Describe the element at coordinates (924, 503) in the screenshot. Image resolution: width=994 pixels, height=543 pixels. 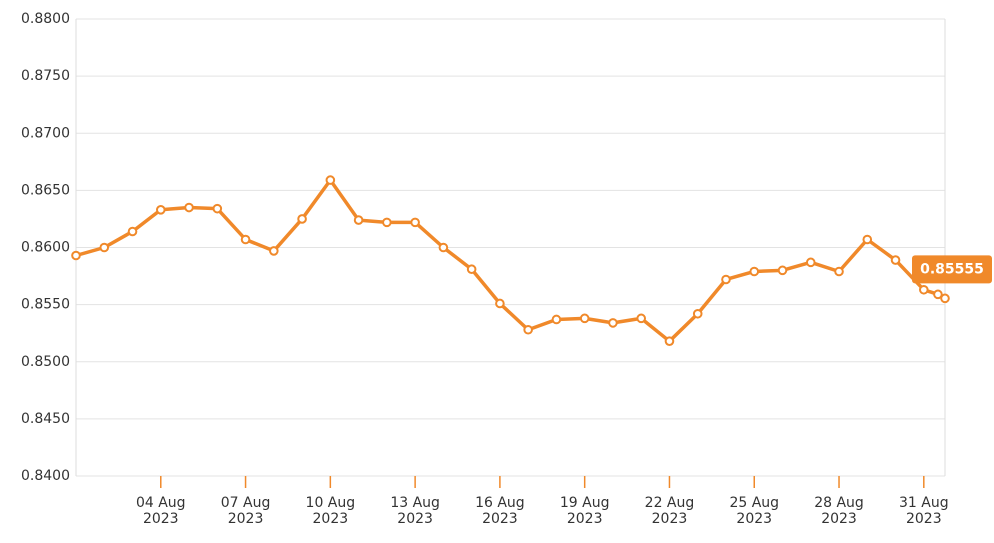
I see `x-tick-label-line: 31 Aug` at that location.